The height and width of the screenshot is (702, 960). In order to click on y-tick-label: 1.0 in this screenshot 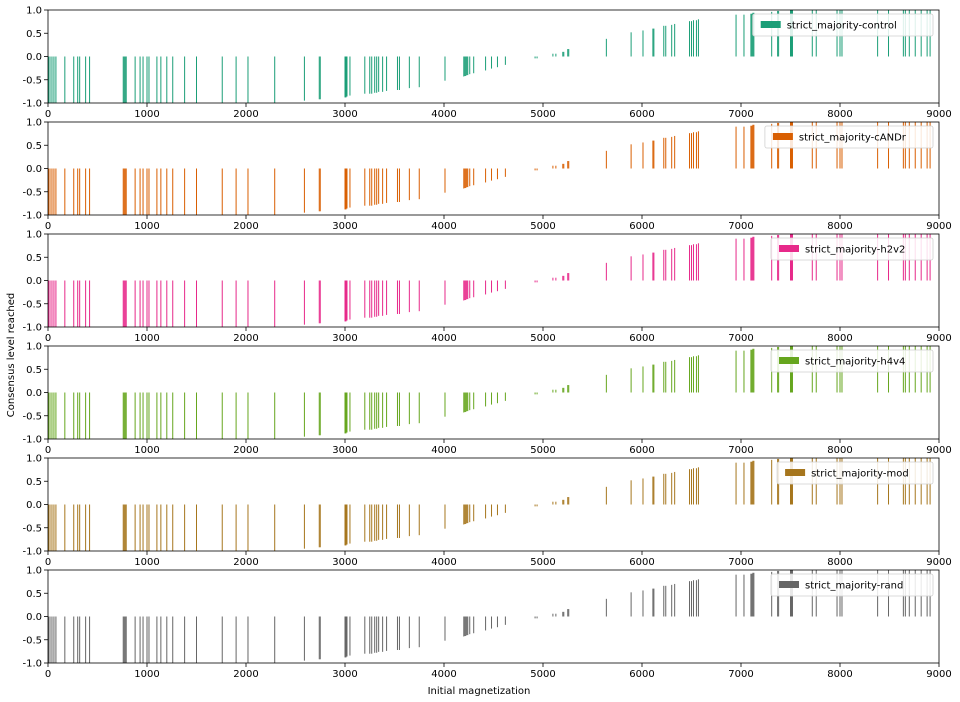, I will do `click(34, 459)`.